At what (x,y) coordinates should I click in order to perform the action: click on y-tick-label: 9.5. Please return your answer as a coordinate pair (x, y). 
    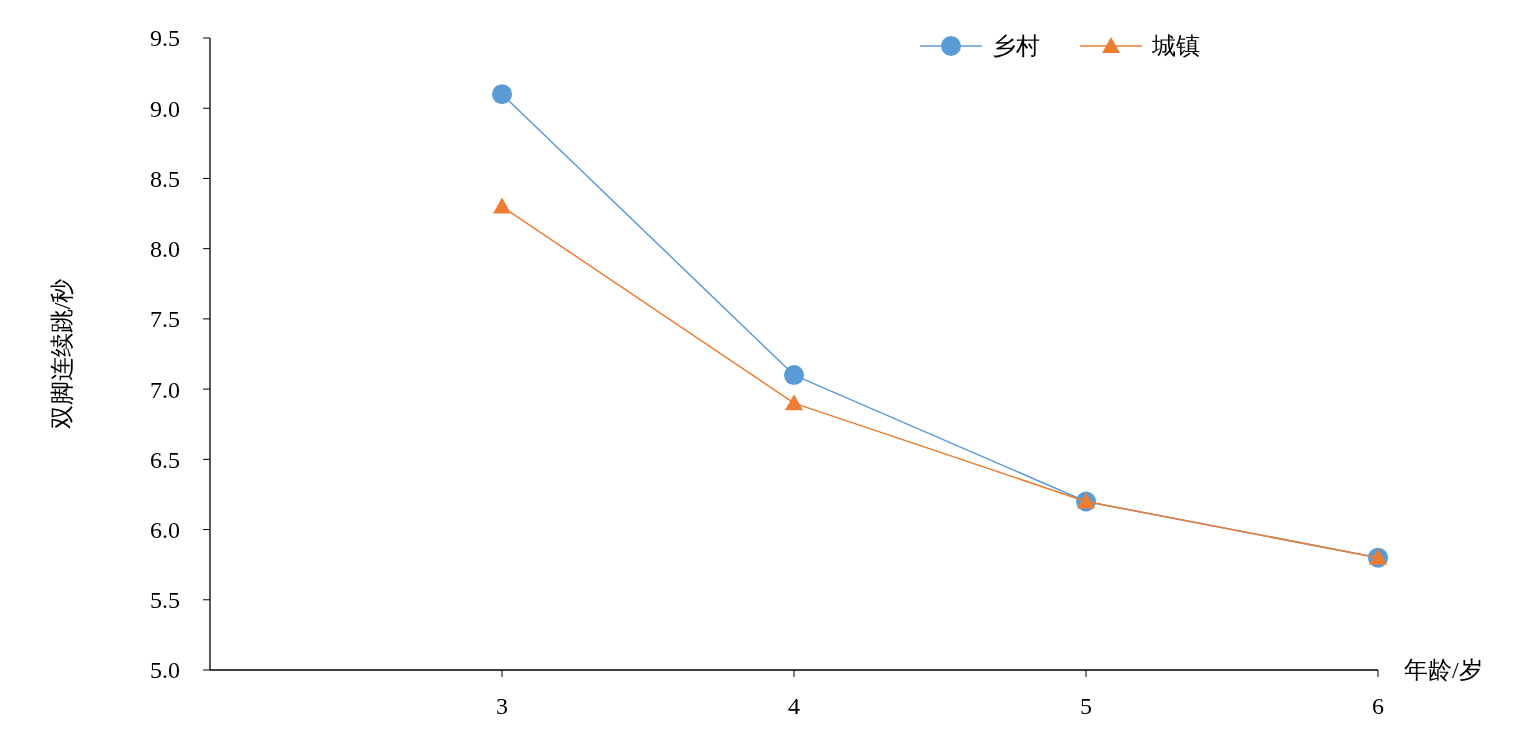
    Looking at the image, I should click on (165, 38).